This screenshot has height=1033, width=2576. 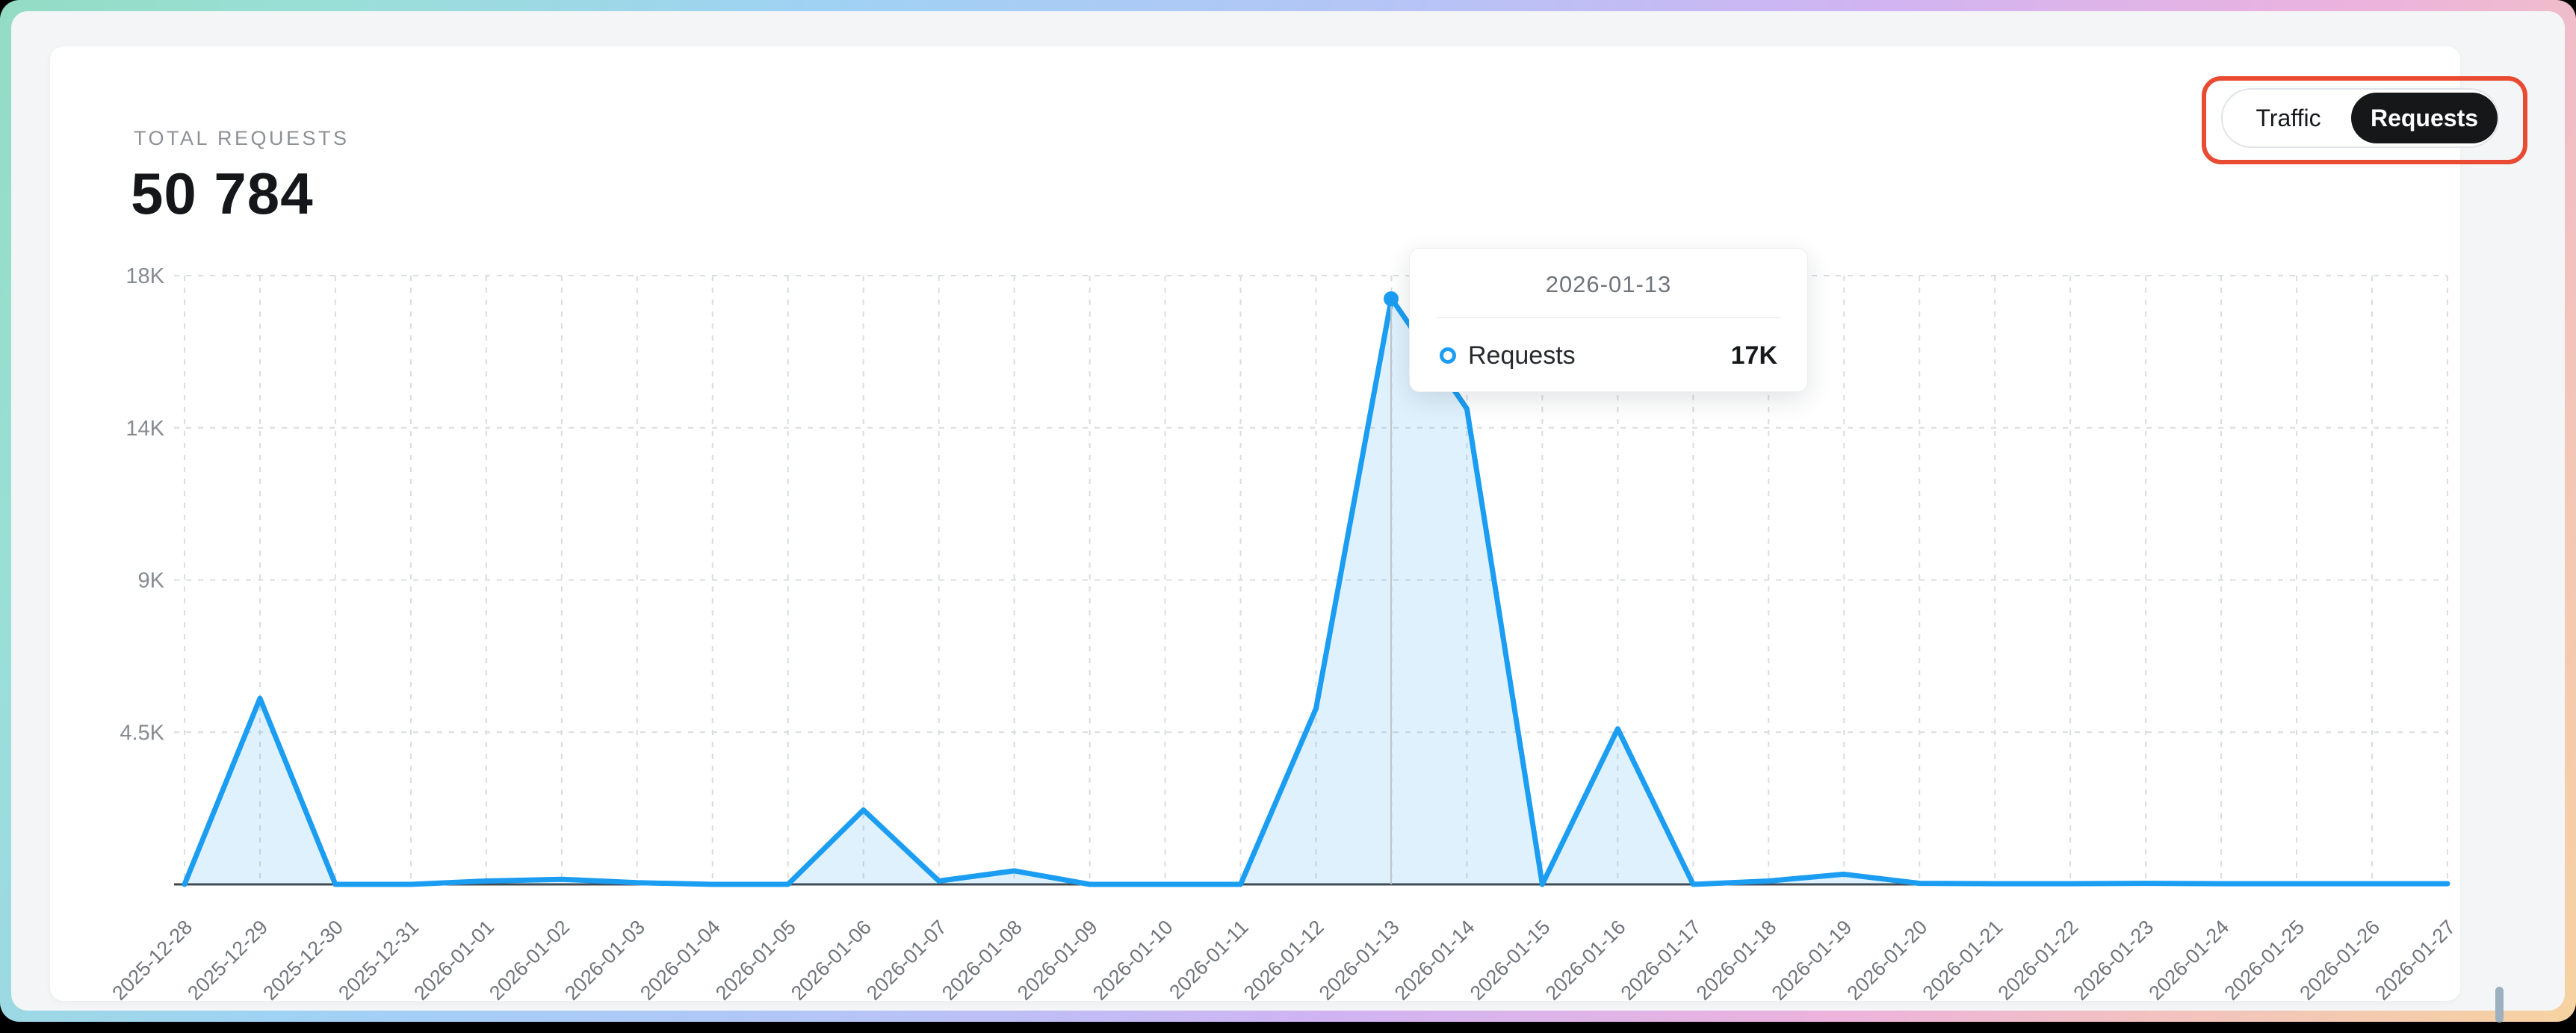 What do you see at coordinates (1963, 960) in the screenshot?
I see `x-axis-tick: 2026-01-21` at bounding box center [1963, 960].